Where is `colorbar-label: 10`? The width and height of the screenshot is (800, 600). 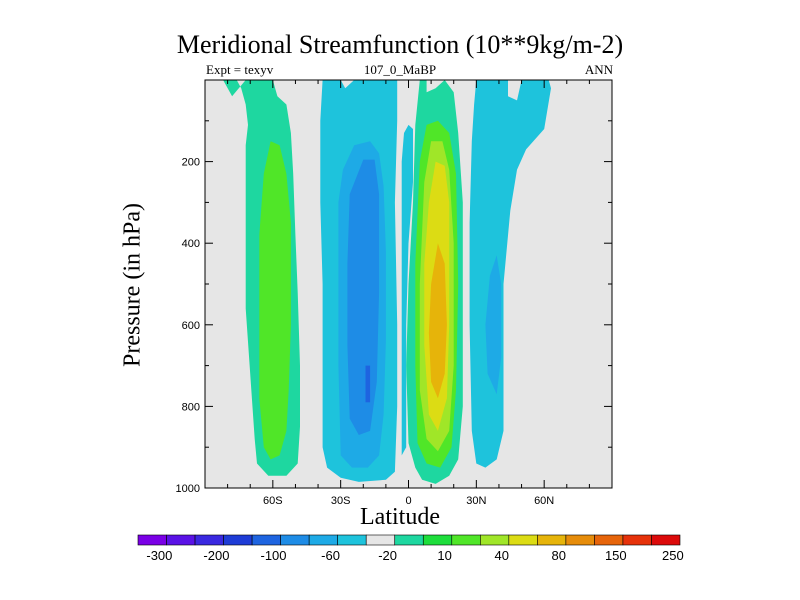
colorbar-label: 10 is located at coordinates (444, 555).